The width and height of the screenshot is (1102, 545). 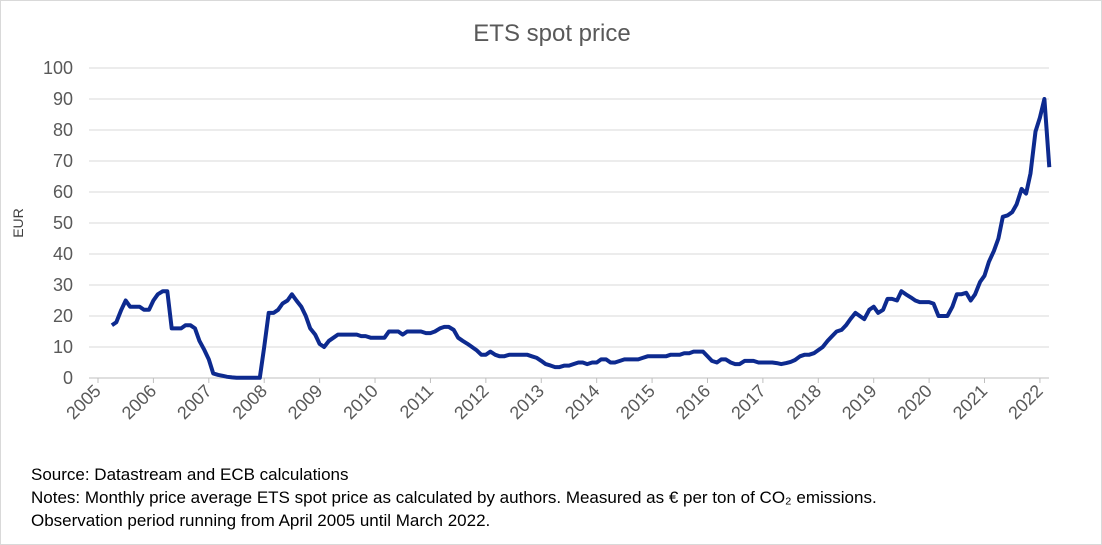 I want to click on x-tick-label: 2012, so click(x=471, y=402).